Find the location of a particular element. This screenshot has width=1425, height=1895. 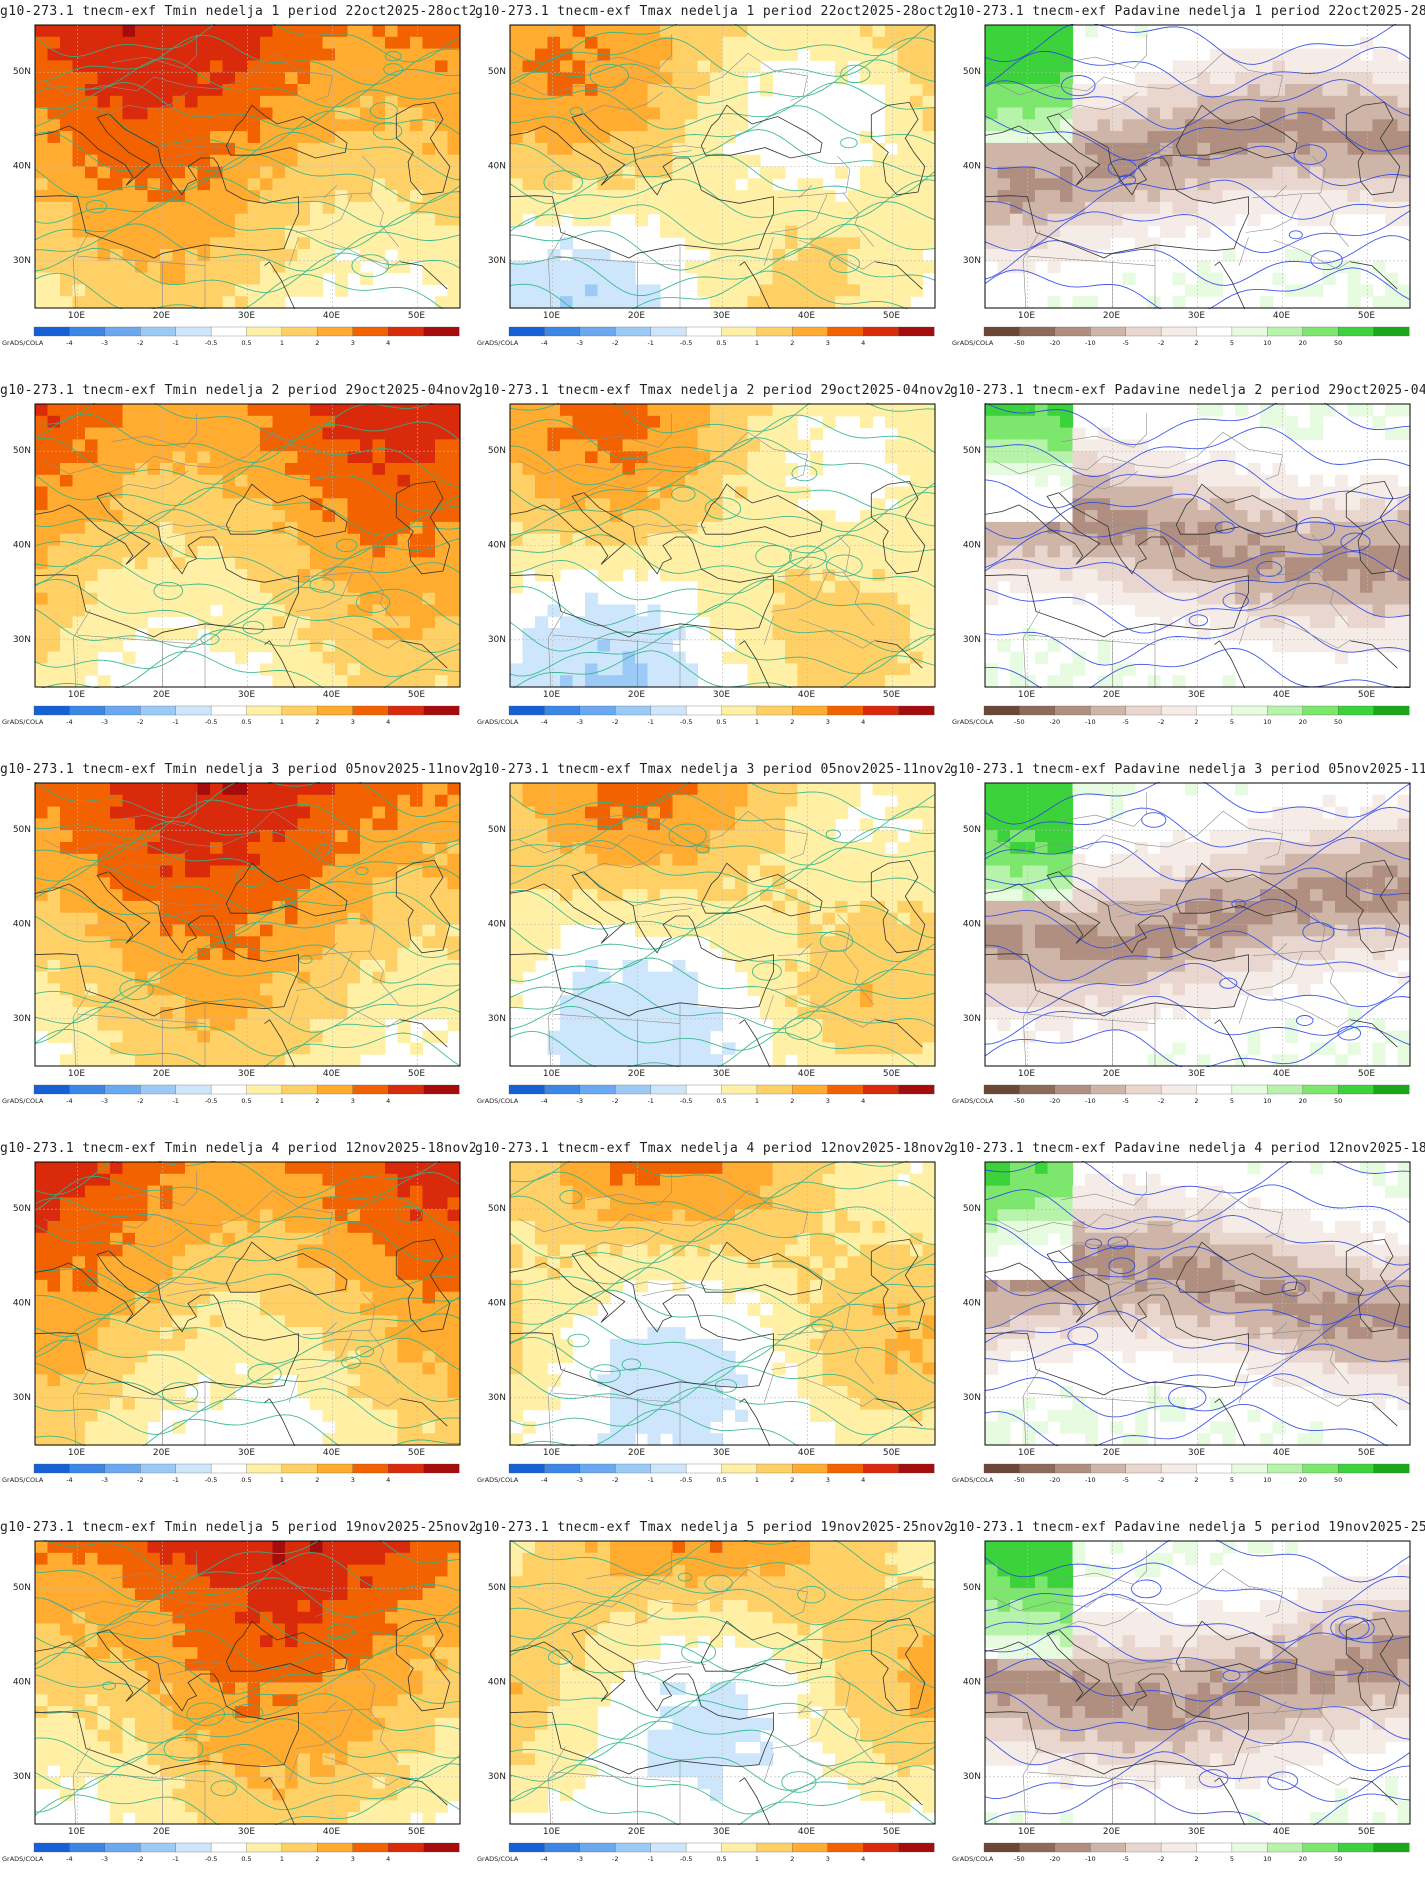

colorbar-label: -5 is located at coordinates (1125, 343).